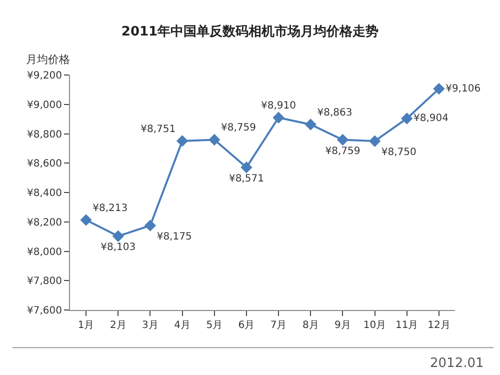  I want to click on data-label: ¥8,175, so click(174, 237).